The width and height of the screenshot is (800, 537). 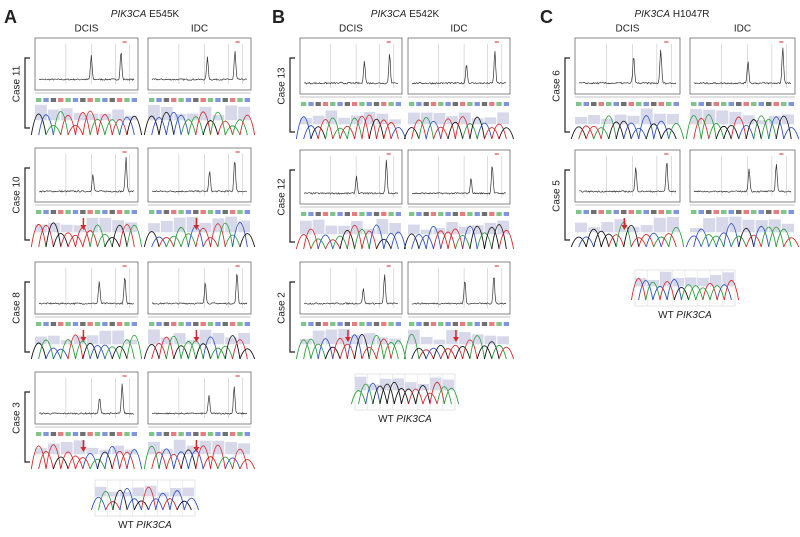 What do you see at coordinates (292, 95) in the screenshot?
I see `case-bracket` at bounding box center [292, 95].